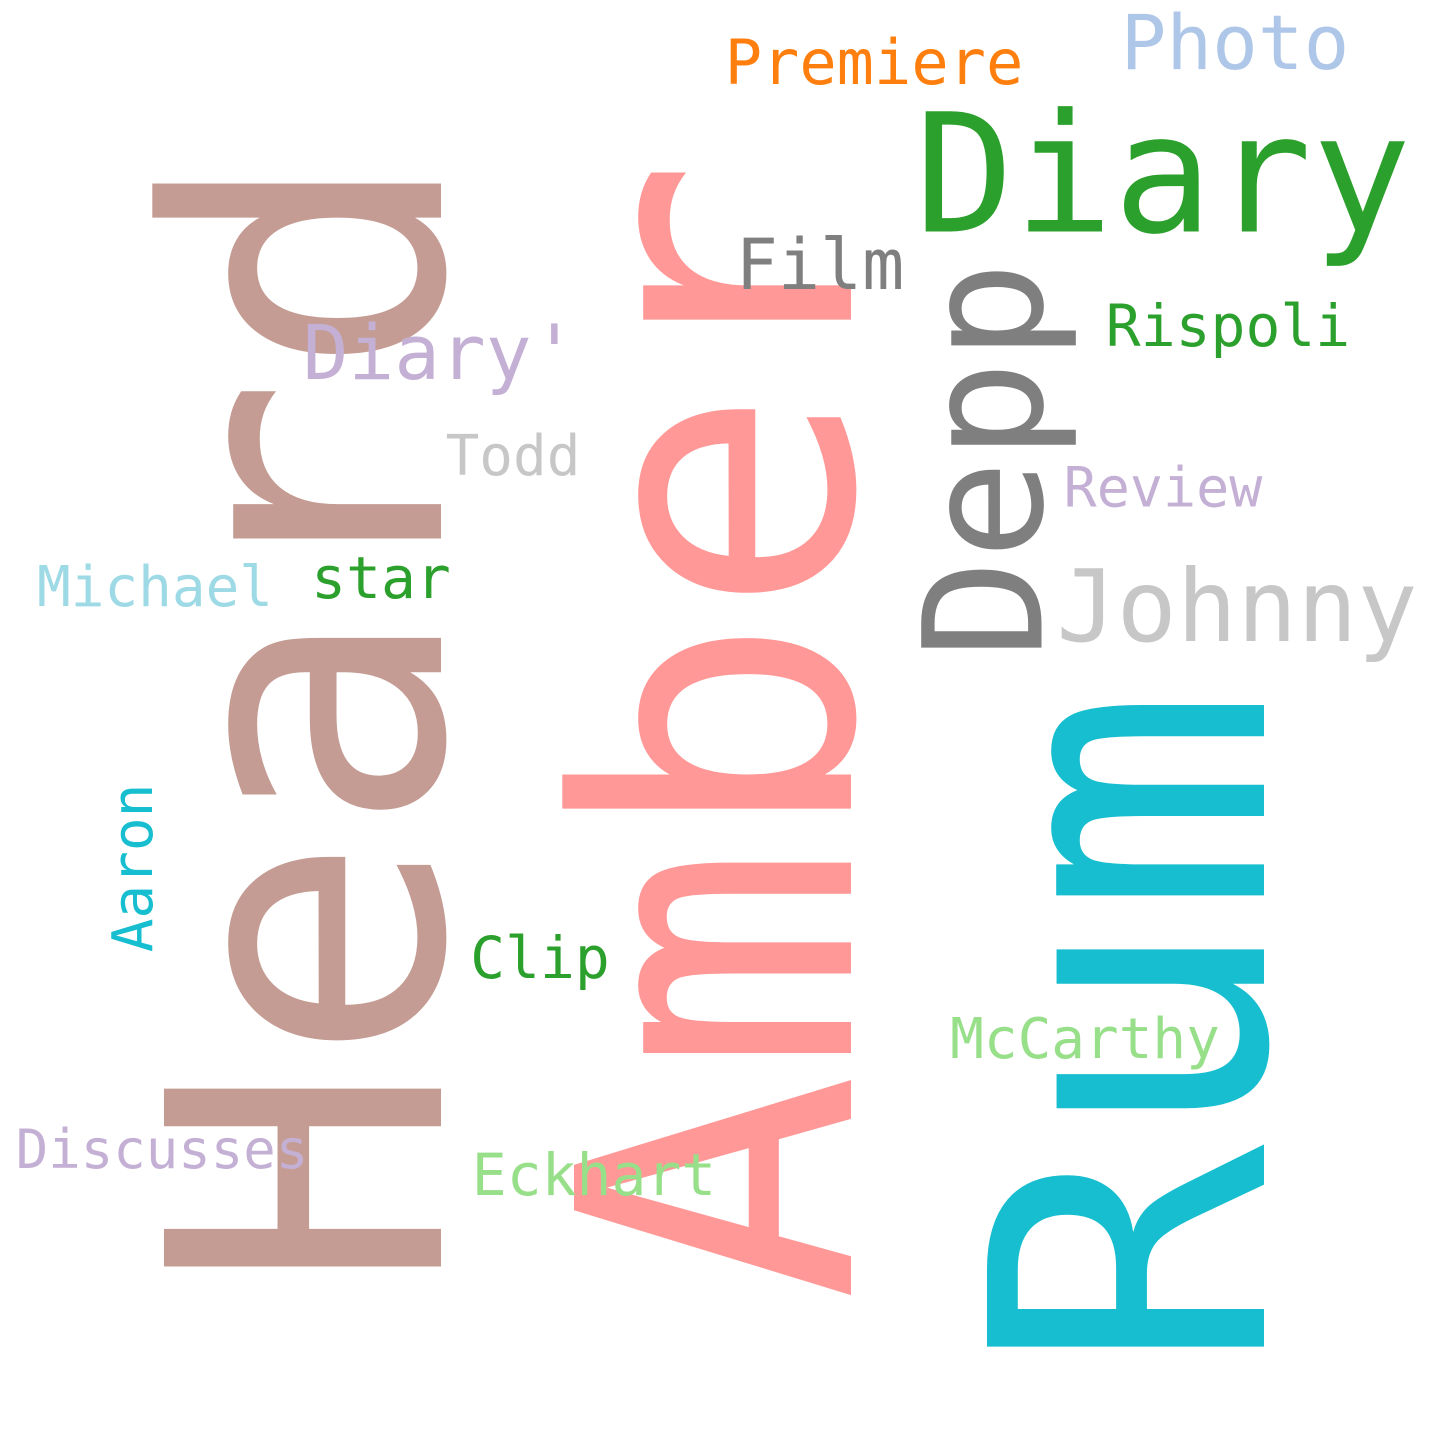  What do you see at coordinates (155, 587) in the screenshot?
I see `word-michael: Michael` at bounding box center [155, 587].